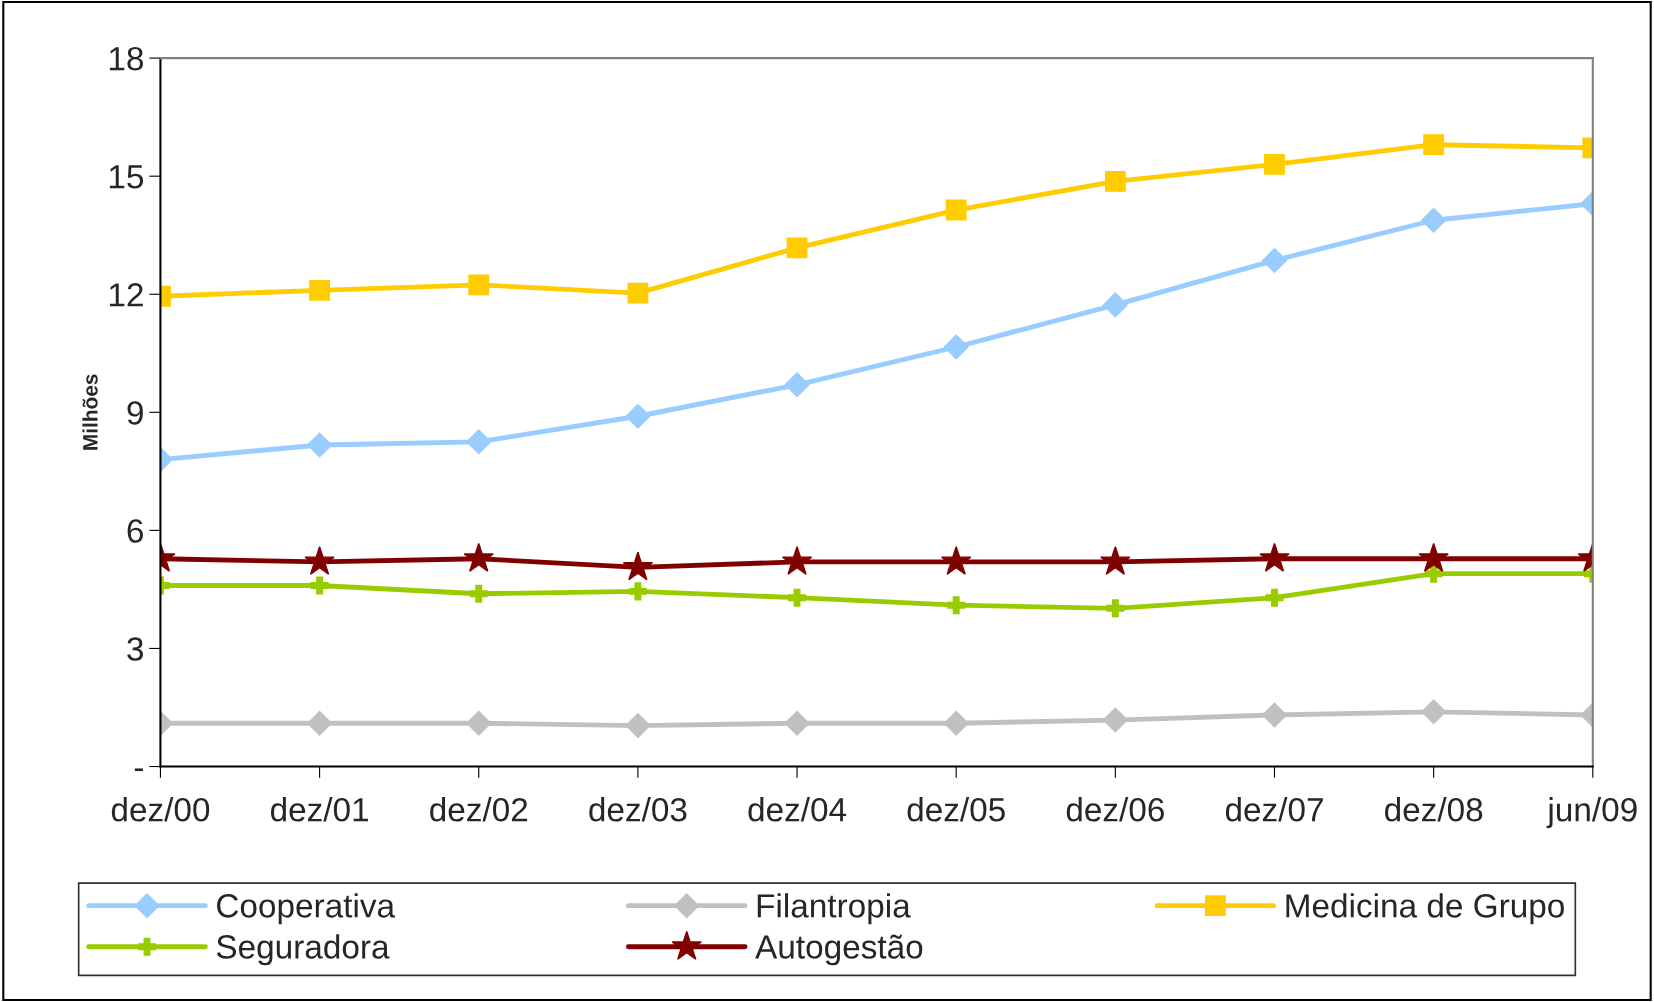 The height and width of the screenshot is (1002, 1654). I want to click on x-tick-label: dez/08, so click(1434, 809).